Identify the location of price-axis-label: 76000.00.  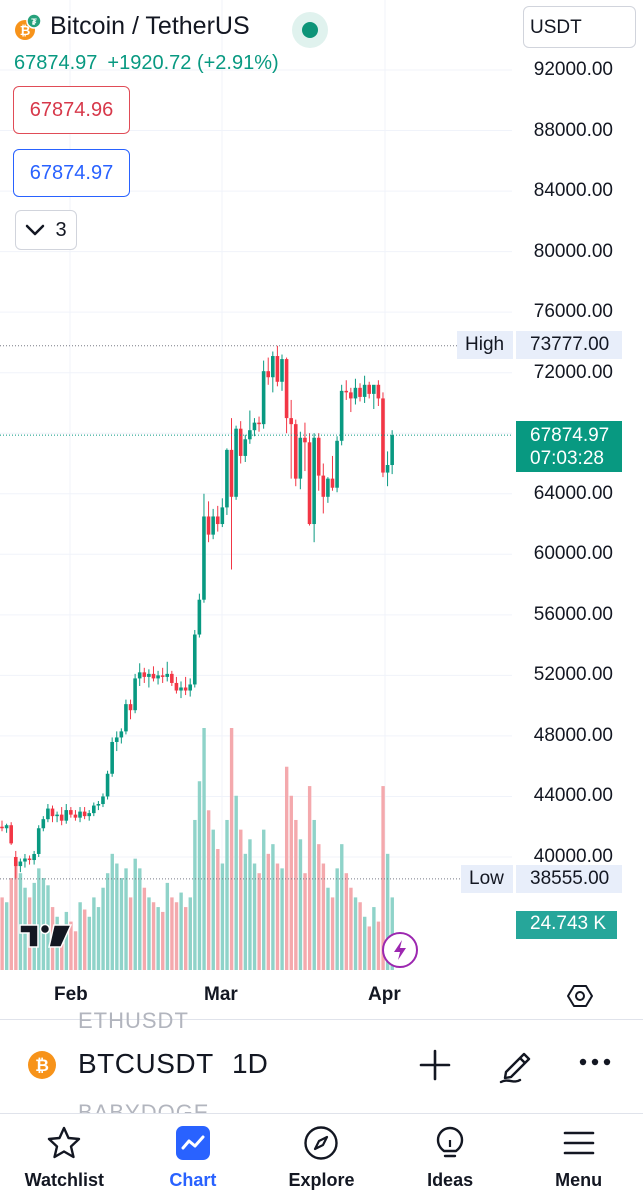
(573, 312).